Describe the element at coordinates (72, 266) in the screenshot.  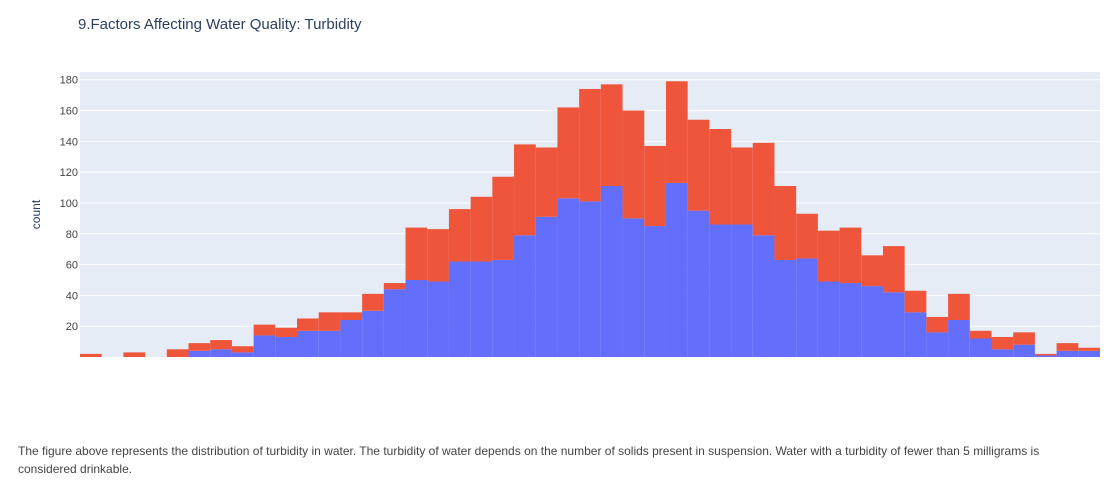
I see `y-tick-label: 60` at that location.